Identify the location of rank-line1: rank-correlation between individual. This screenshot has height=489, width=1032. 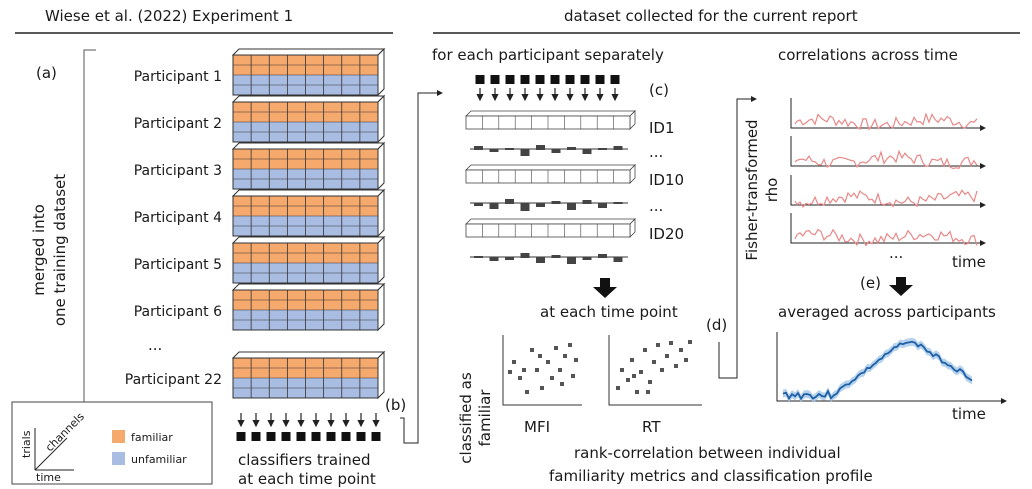
(707, 453).